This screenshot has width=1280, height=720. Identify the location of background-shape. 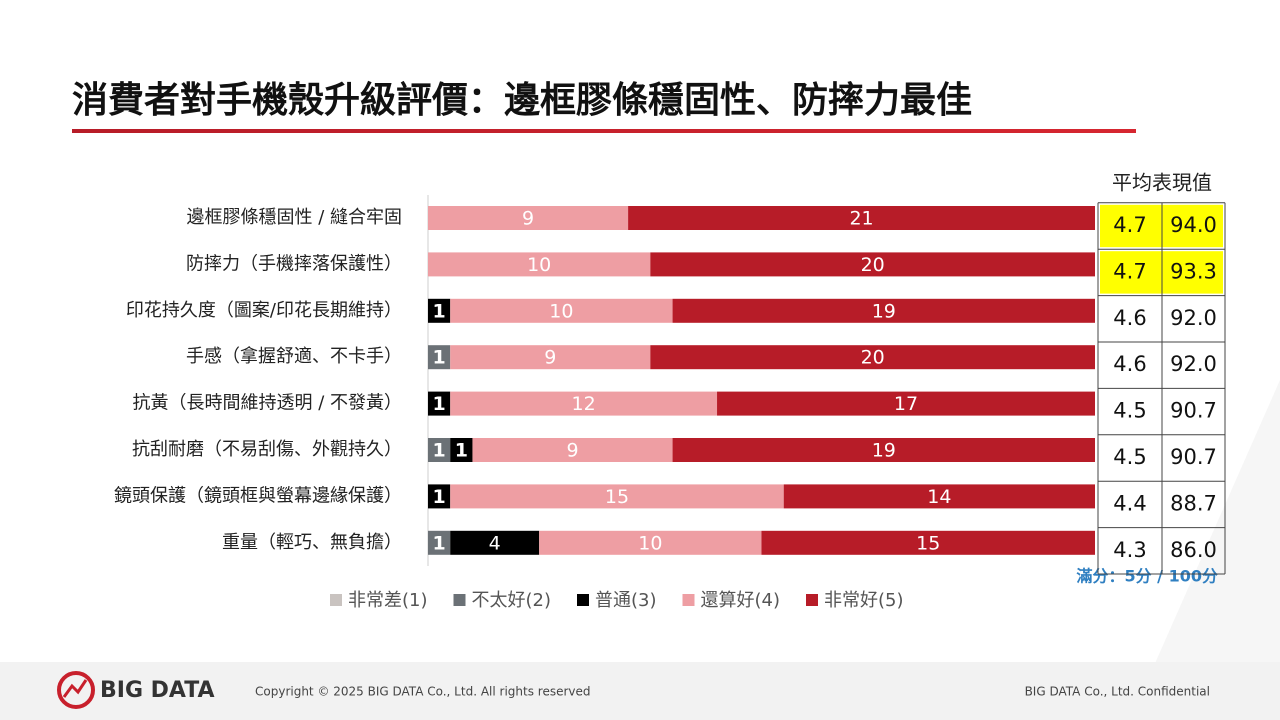
(1205, 550).